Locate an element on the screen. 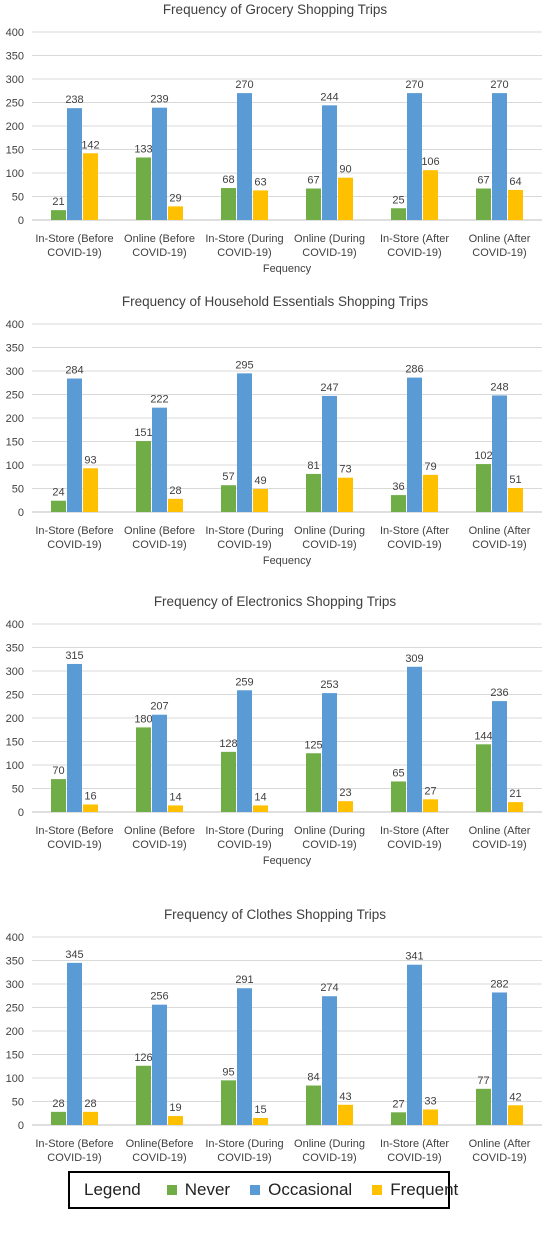 Image resolution: width=550 pixels, height=1245 pixels. chart-title: Frequency of Clothes Shopping Trips is located at coordinates (275, 914).